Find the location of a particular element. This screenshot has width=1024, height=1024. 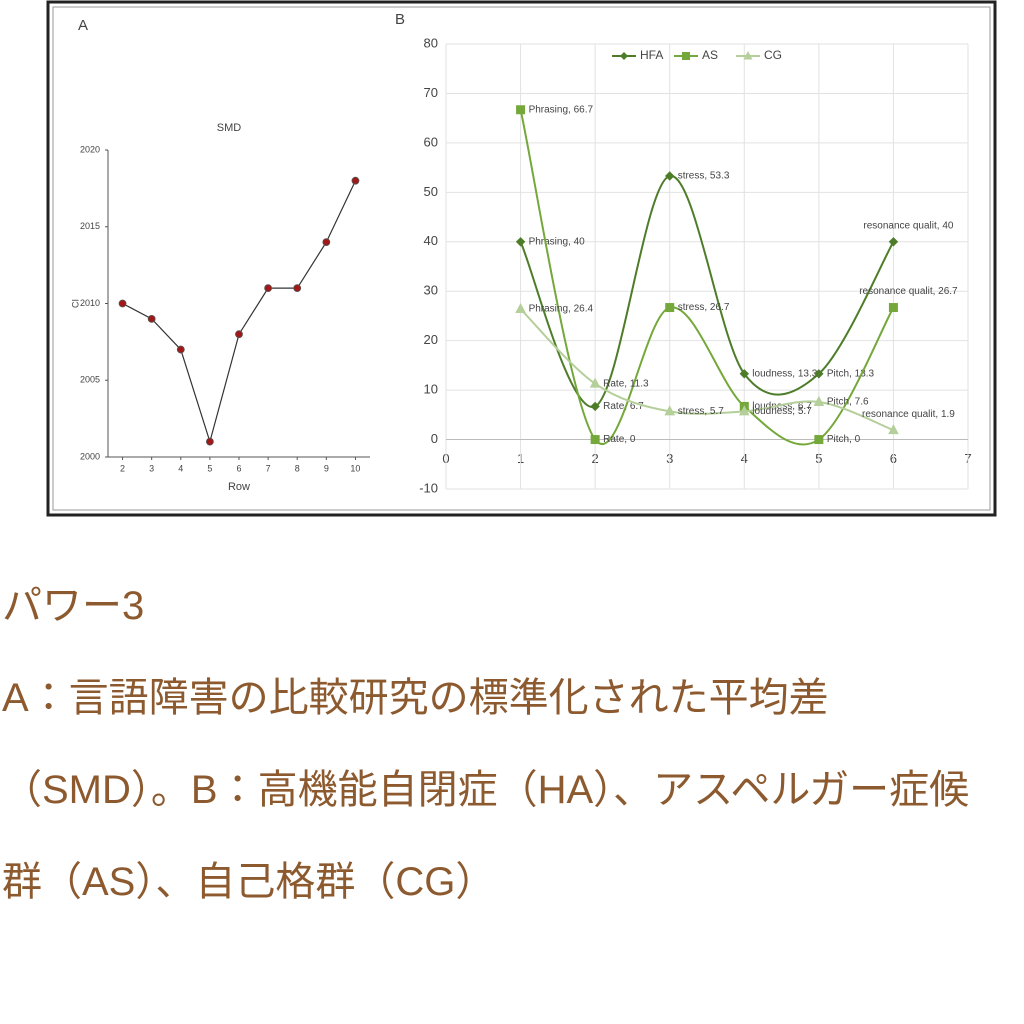

caption-title: パワー3 is located at coordinates (73, 606).